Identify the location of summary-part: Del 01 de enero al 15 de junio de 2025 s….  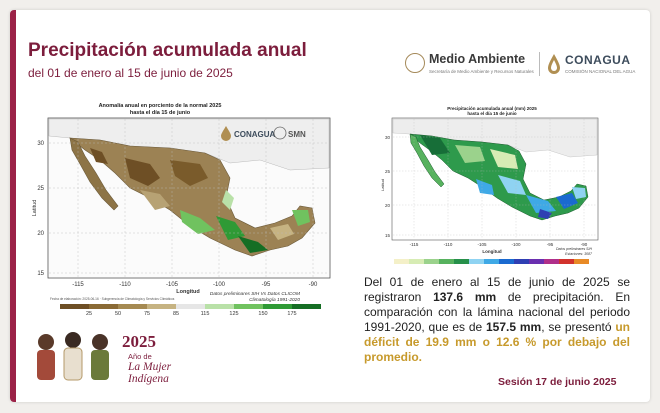
(497, 289).